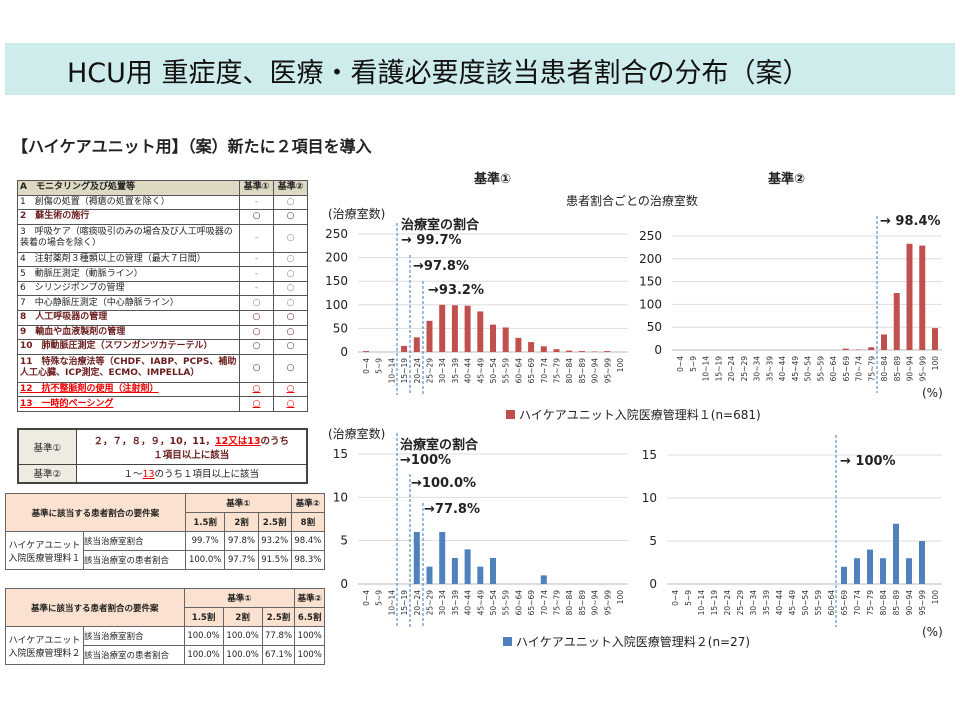  I want to click on table-row: 該当治療室の患者割合 100.0% 100.0% 67.1% 100%, so click(165, 655).